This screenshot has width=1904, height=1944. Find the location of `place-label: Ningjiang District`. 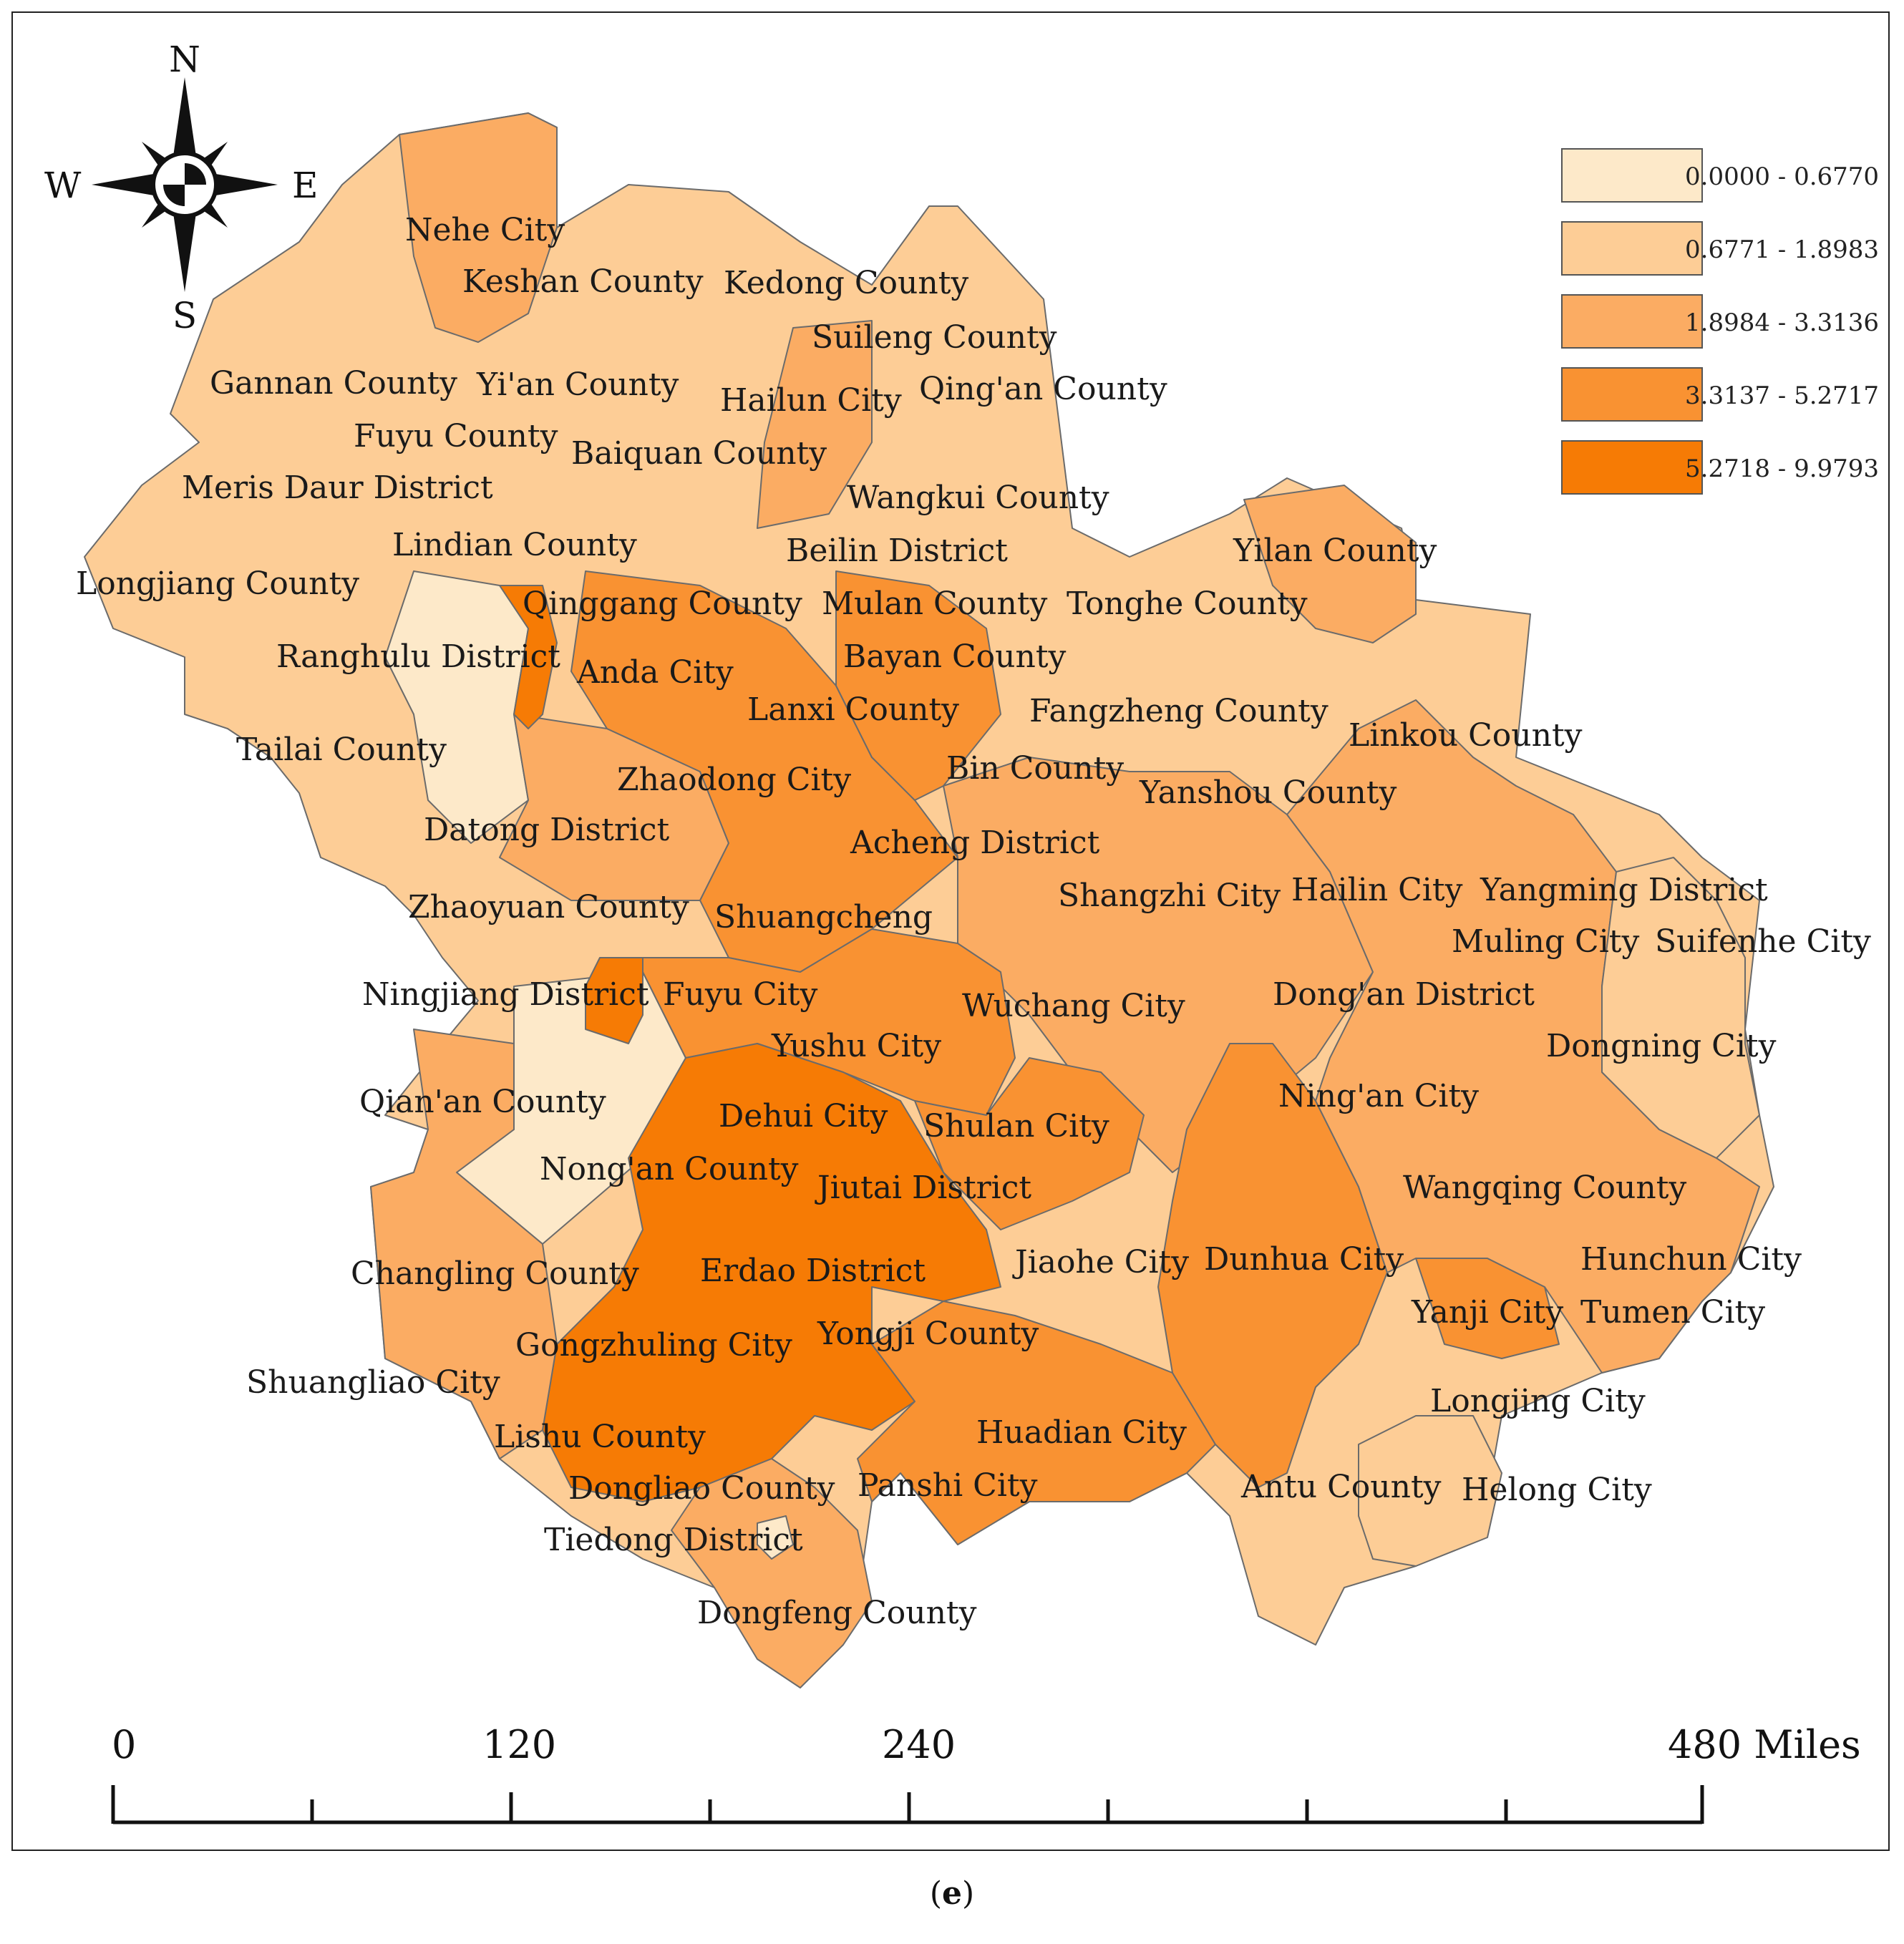

place-label: Ningjiang District is located at coordinates (505, 994).